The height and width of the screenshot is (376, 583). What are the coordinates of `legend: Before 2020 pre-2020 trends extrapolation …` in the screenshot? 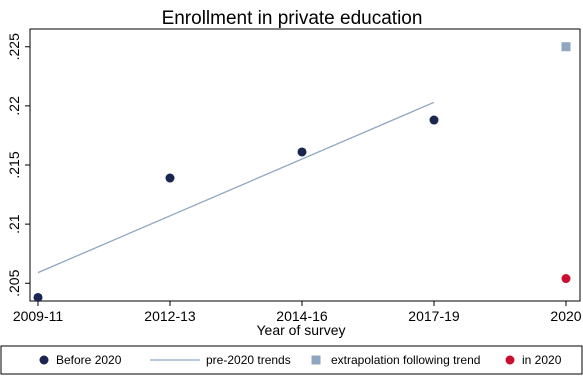 It's located at (300, 360).